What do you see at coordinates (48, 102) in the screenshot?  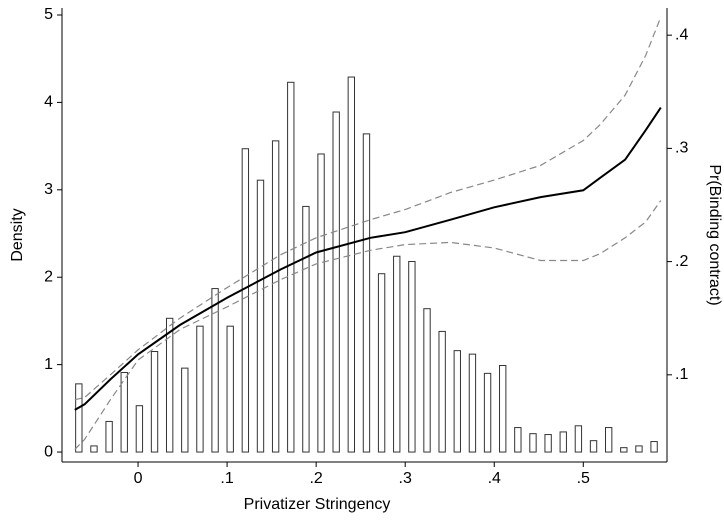 I see `y-tick-label: 4` at bounding box center [48, 102].